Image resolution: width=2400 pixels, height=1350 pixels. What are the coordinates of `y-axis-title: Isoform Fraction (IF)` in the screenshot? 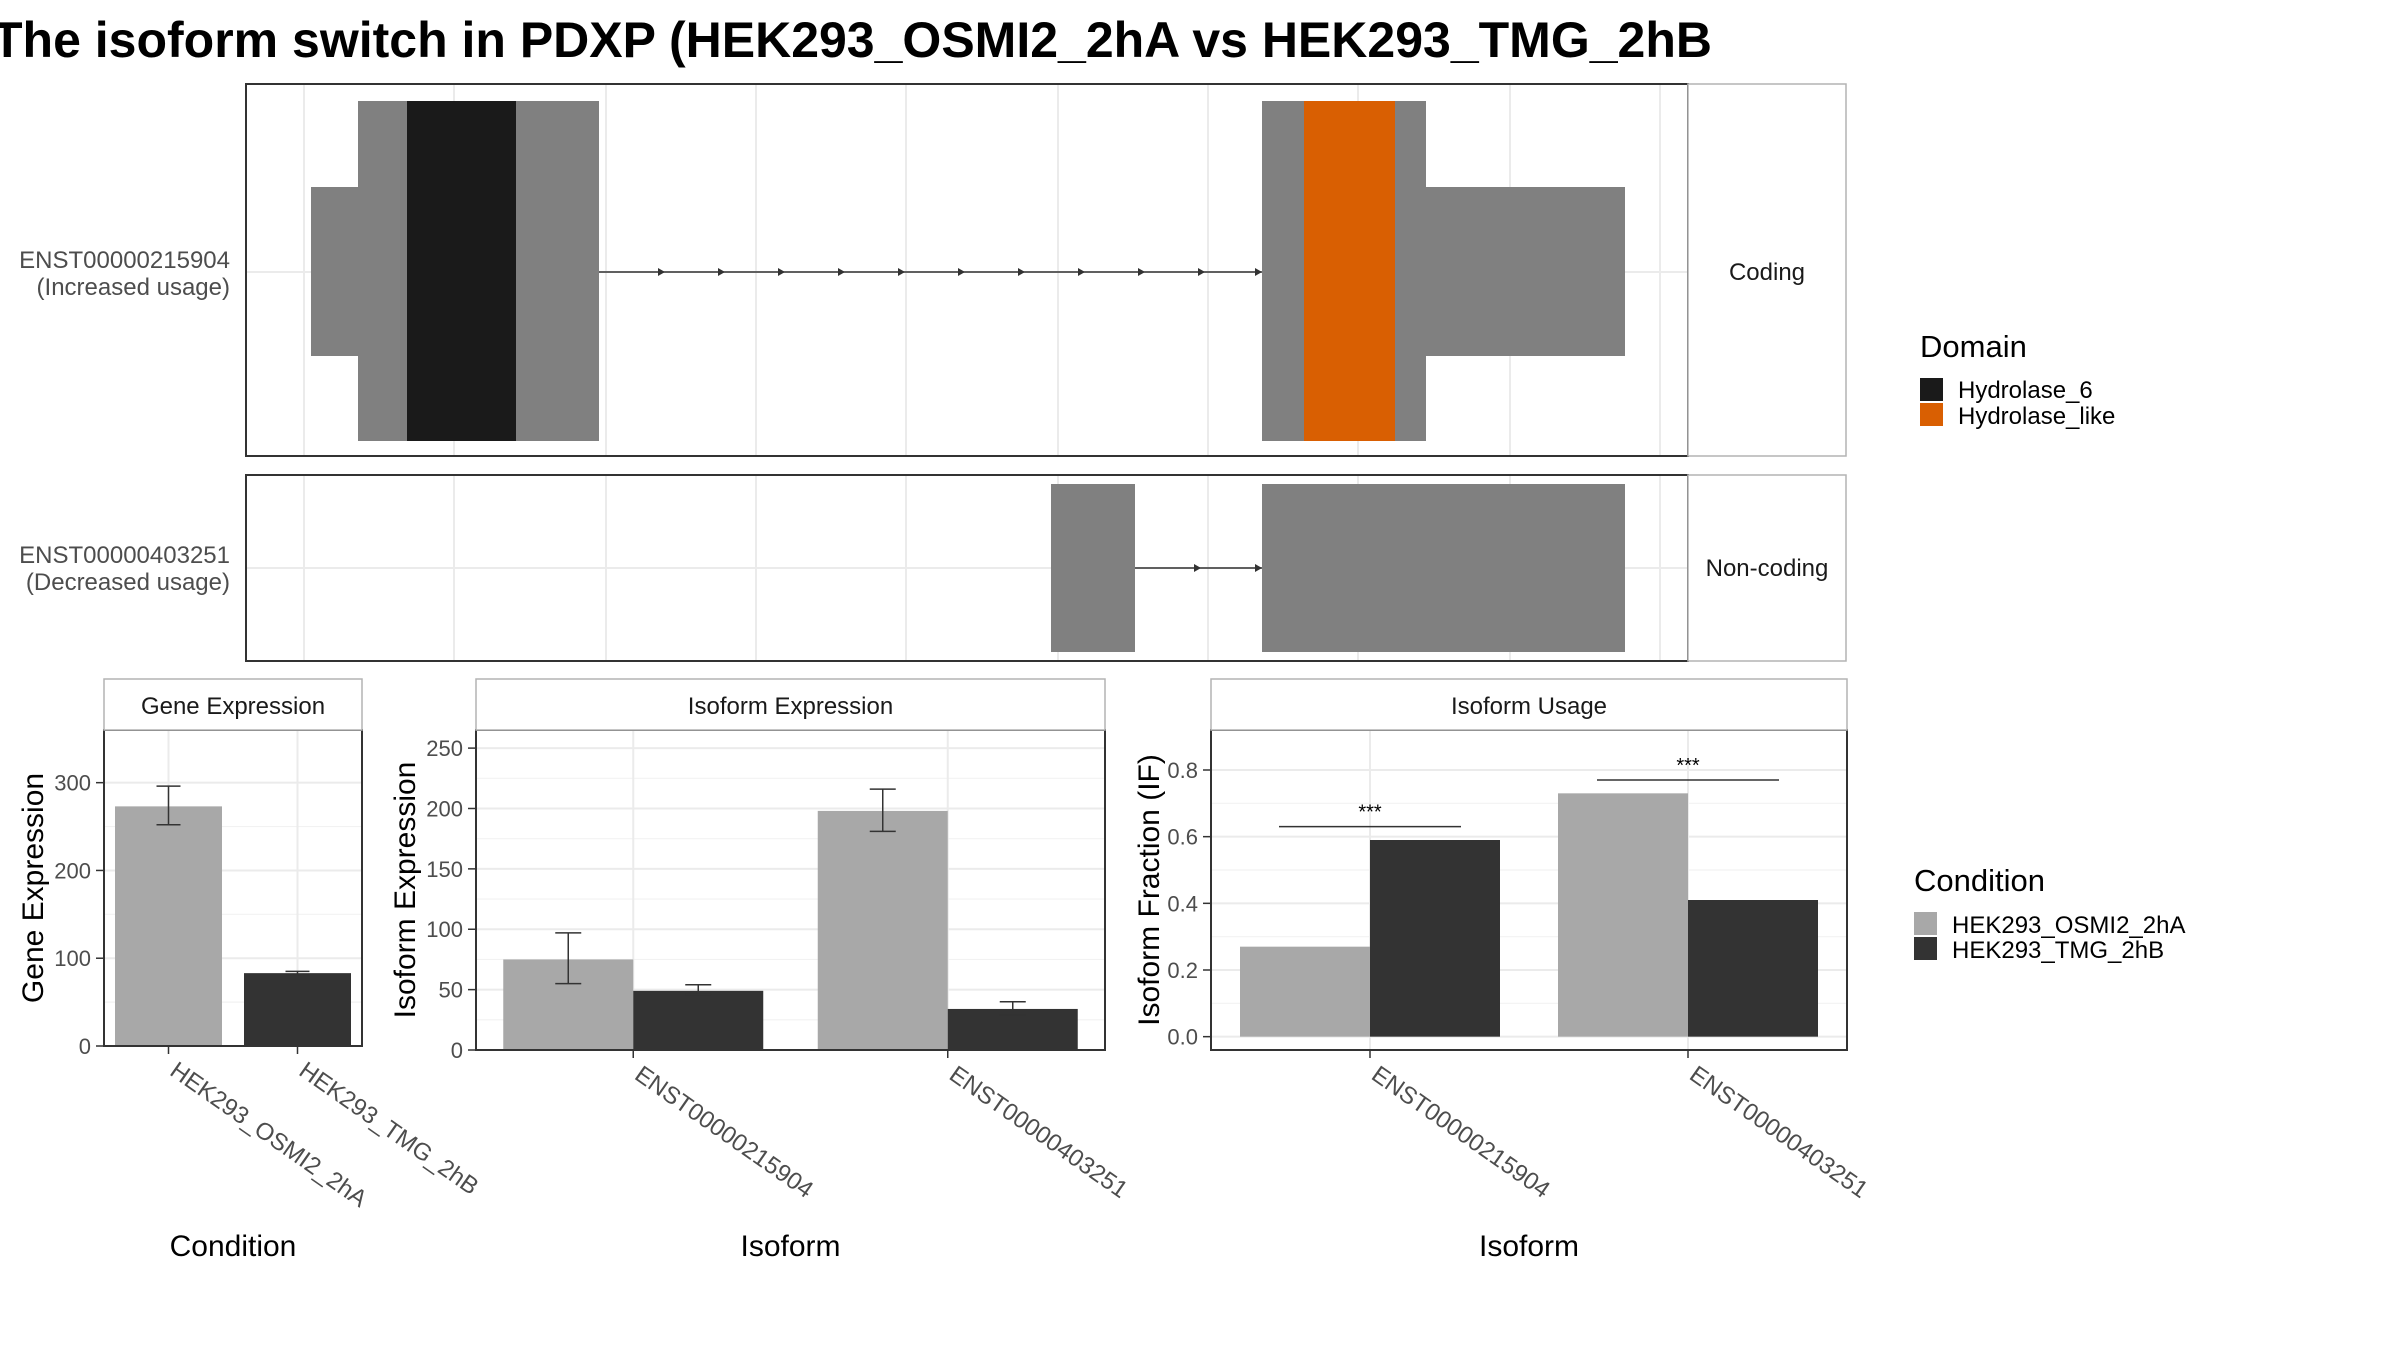 It's located at (1149, 890).